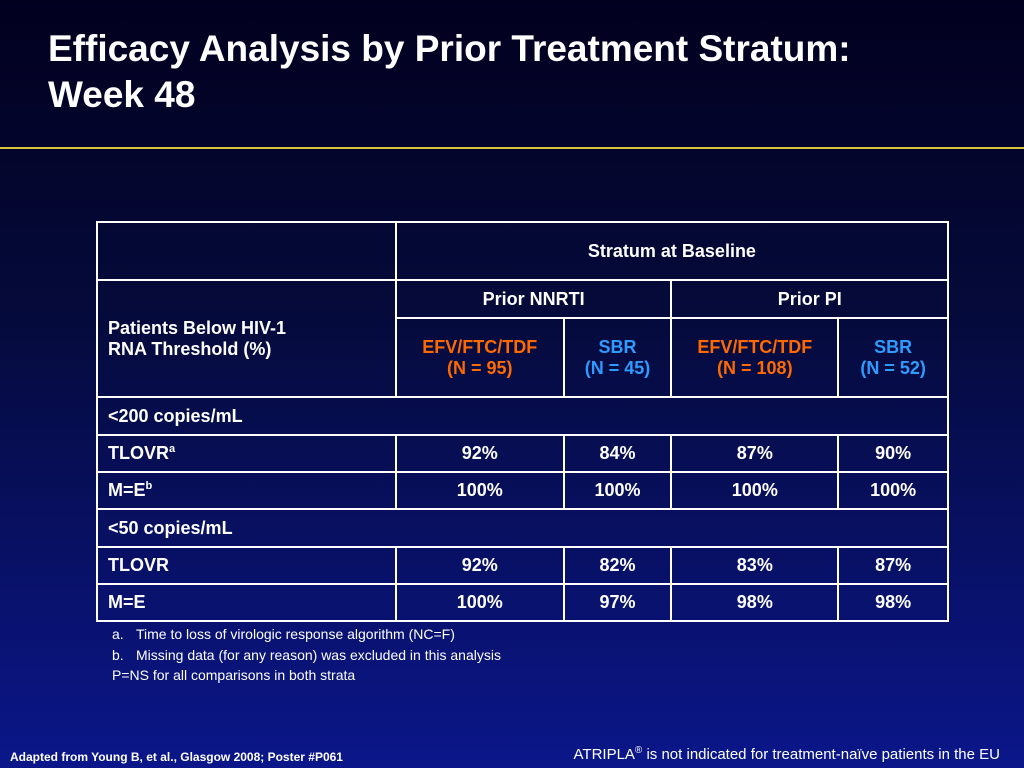  What do you see at coordinates (149, 486) in the screenshot?
I see `footnote-marker: b` at bounding box center [149, 486].